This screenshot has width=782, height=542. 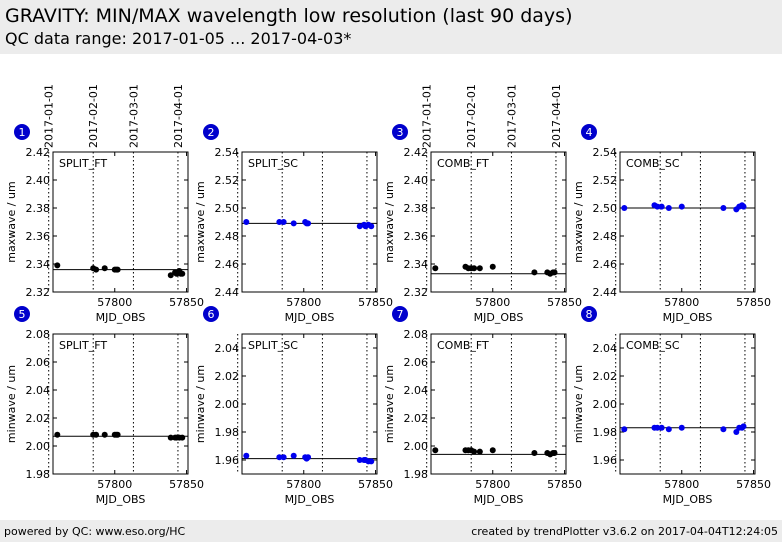 I want to click on y-tick-label: 2.40, so click(x=416, y=180).